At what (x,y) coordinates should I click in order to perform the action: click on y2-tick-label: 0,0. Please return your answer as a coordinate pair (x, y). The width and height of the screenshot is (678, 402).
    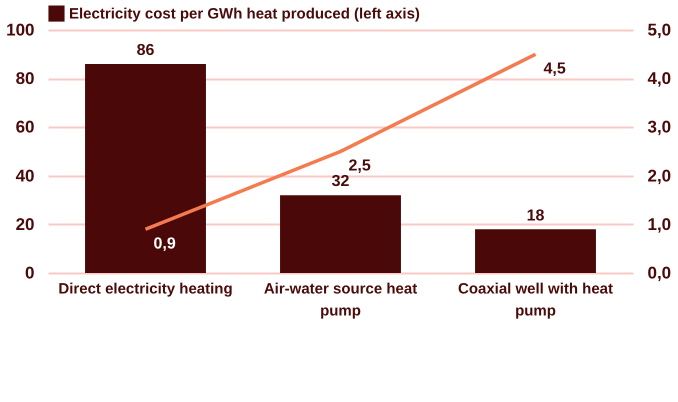
    Looking at the image, I should click on (660, 273).